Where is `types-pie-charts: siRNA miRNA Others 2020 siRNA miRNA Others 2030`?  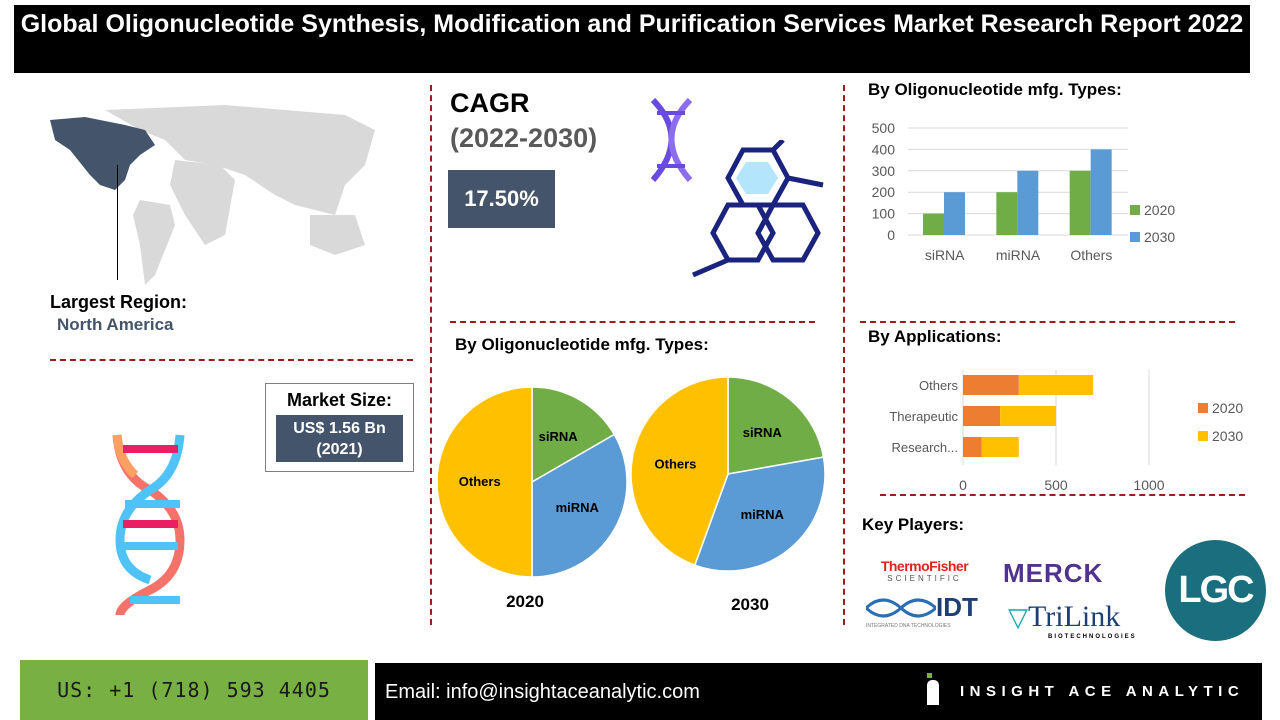
types-pie-charts: siRNA miRNA Others 2020 siRNA miRNA Others 2030 is located at coordinates (631, 495).